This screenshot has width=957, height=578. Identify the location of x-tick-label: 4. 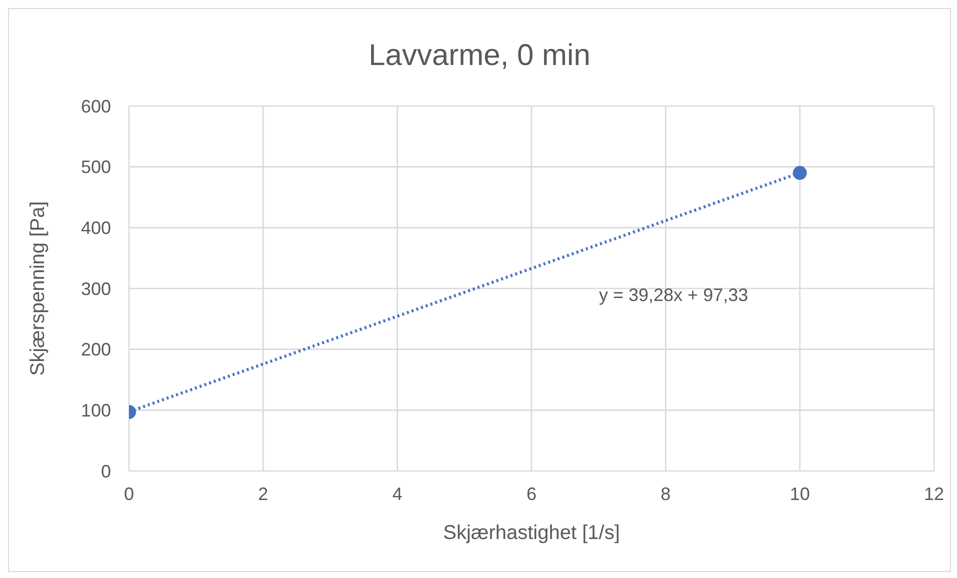
(397, 494).